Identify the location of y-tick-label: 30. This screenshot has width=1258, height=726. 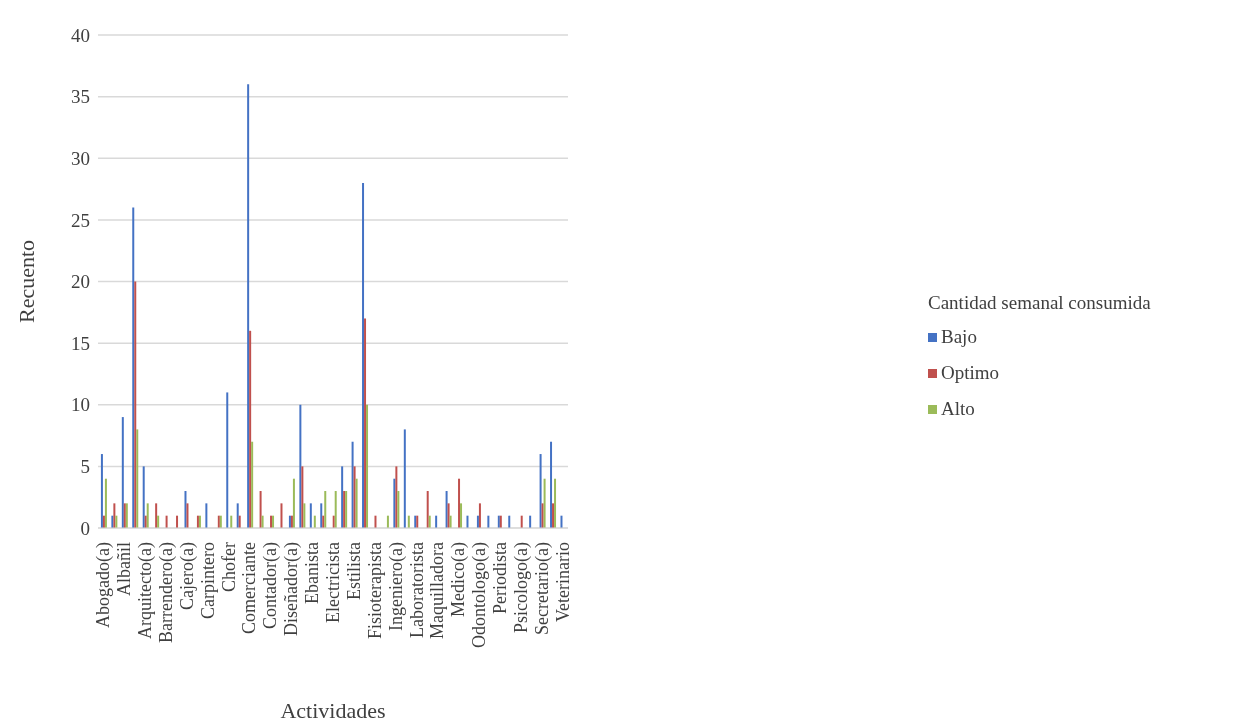
(80, 158).